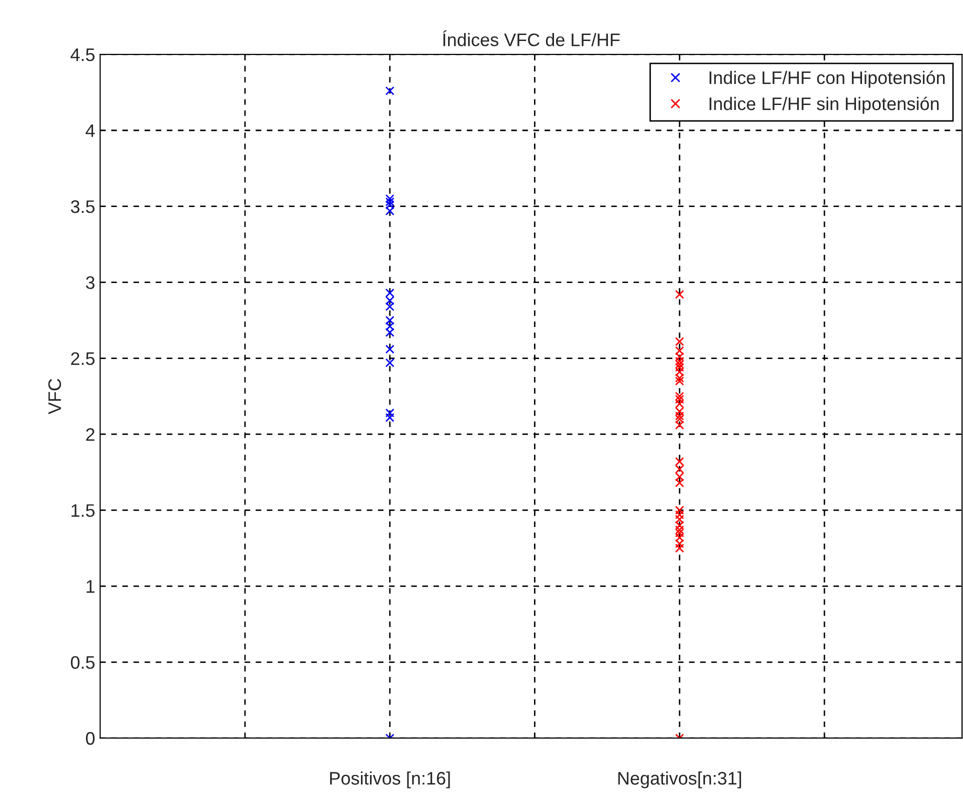 Image resolution: width=963 pixels, height=812 pixels. What do you see at coordinates (680, 779) in the screenshot?
I see `x-tick-label: Negativos[n:31]` at bounding box center [680, 779].